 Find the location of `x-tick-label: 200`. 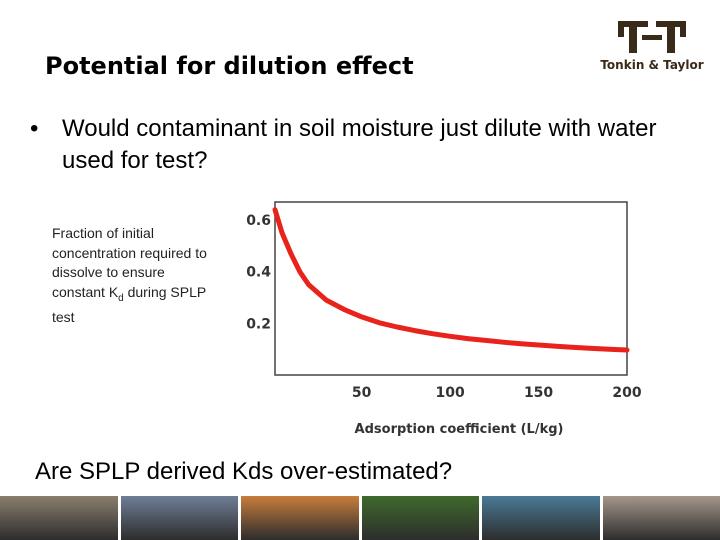

x-tick-label: 200 is located at coordinates (626, 393).